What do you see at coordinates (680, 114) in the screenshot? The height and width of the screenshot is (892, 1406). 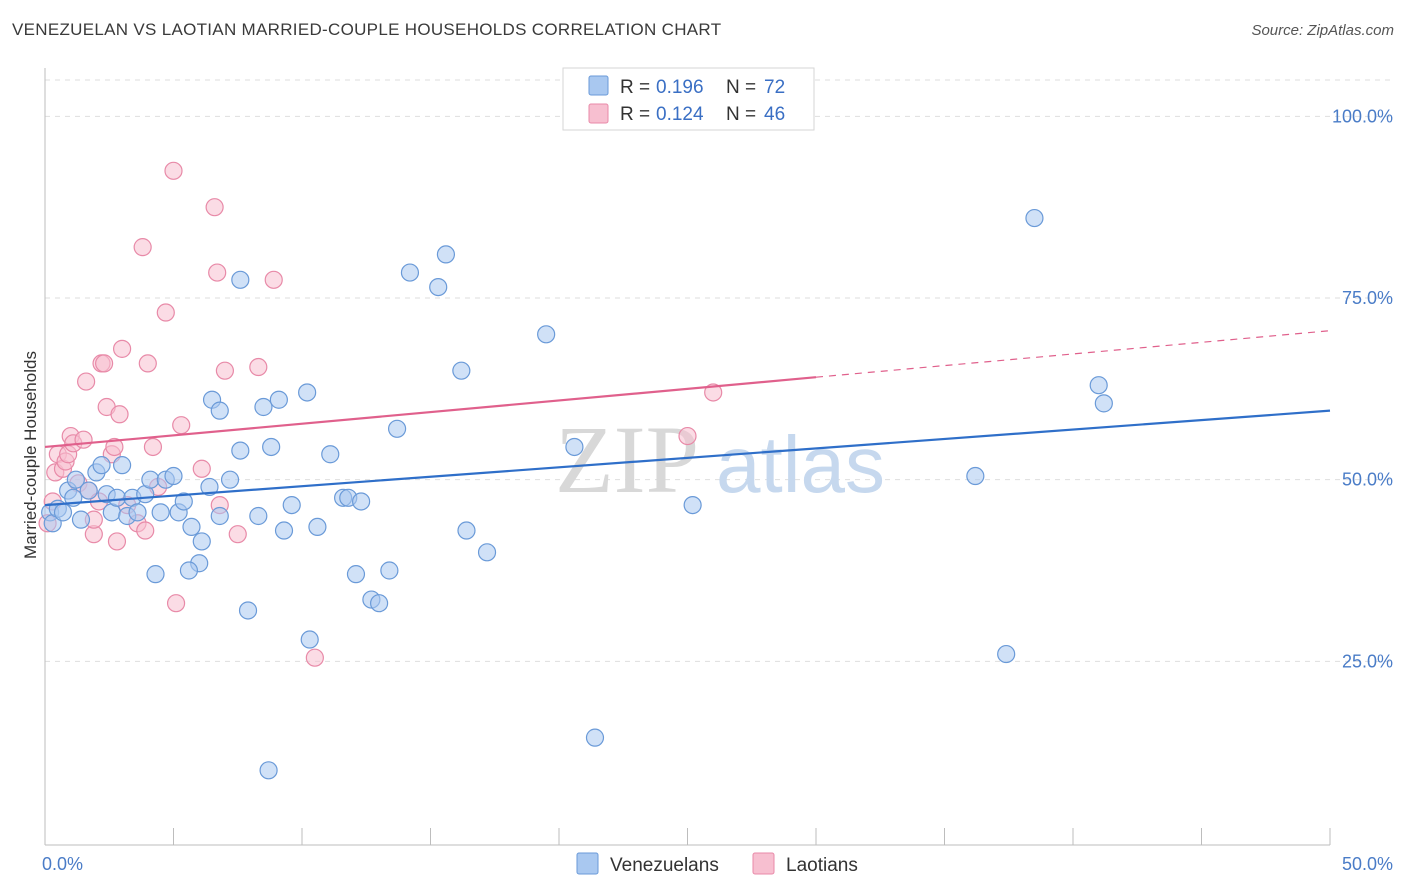 I see `legend-r-value-laotians: 0.124` at bounding box center [680, 114].